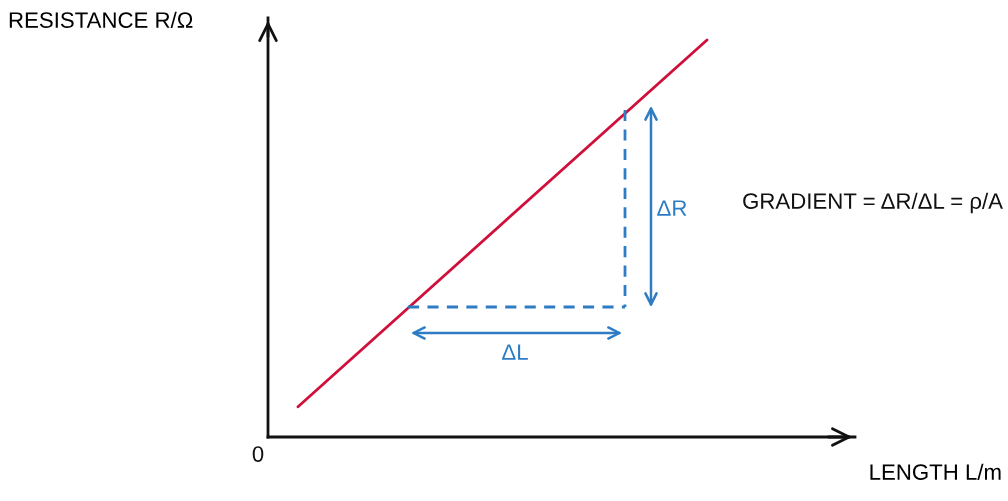 This screenshot has width=1008, height=501. Describe the element at coordinates (672, 208) in the screenshot. I see `annotation: ΔR` at that location.